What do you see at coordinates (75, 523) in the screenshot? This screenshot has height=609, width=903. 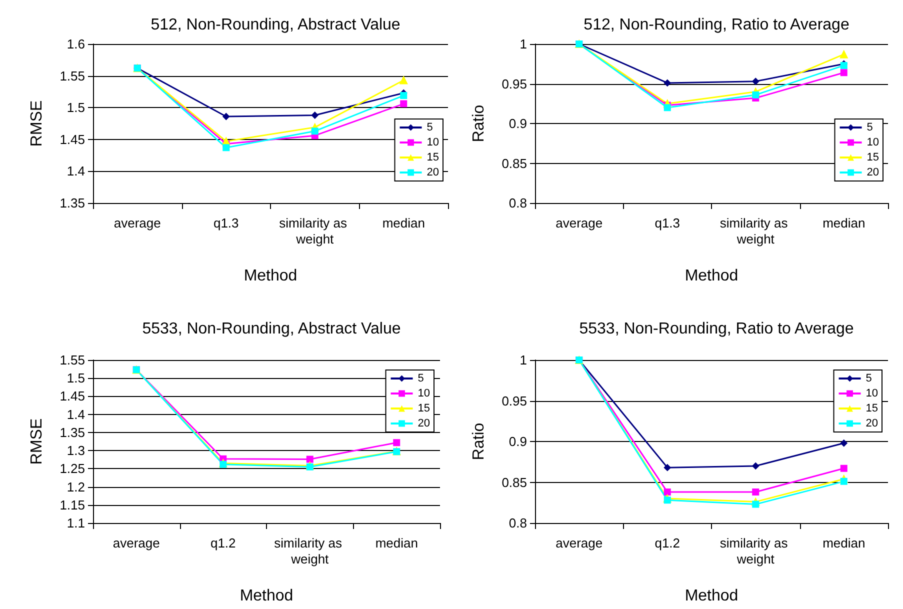 I see `y-tick-label: 1.1` at bounding box center [75, 523].